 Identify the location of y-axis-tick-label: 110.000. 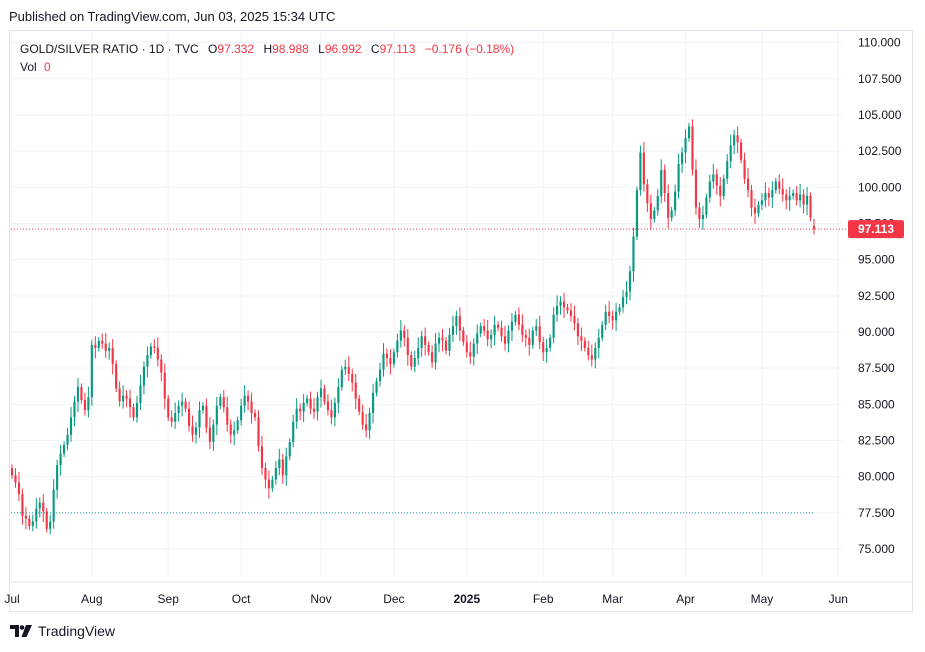
(879, 43).